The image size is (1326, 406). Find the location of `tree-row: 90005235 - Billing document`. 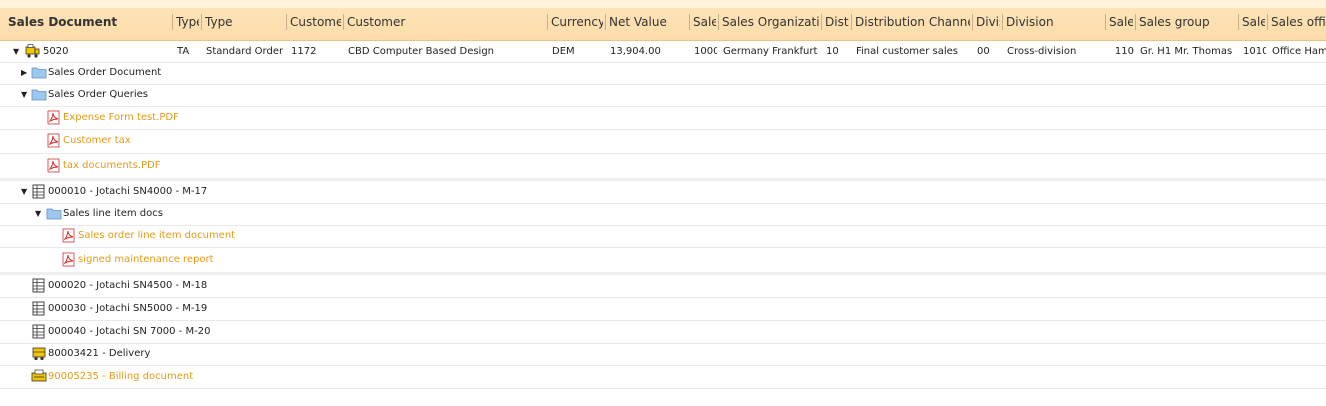

tree-row: 90005235 - Billing document is located at coordinates (663, 377).